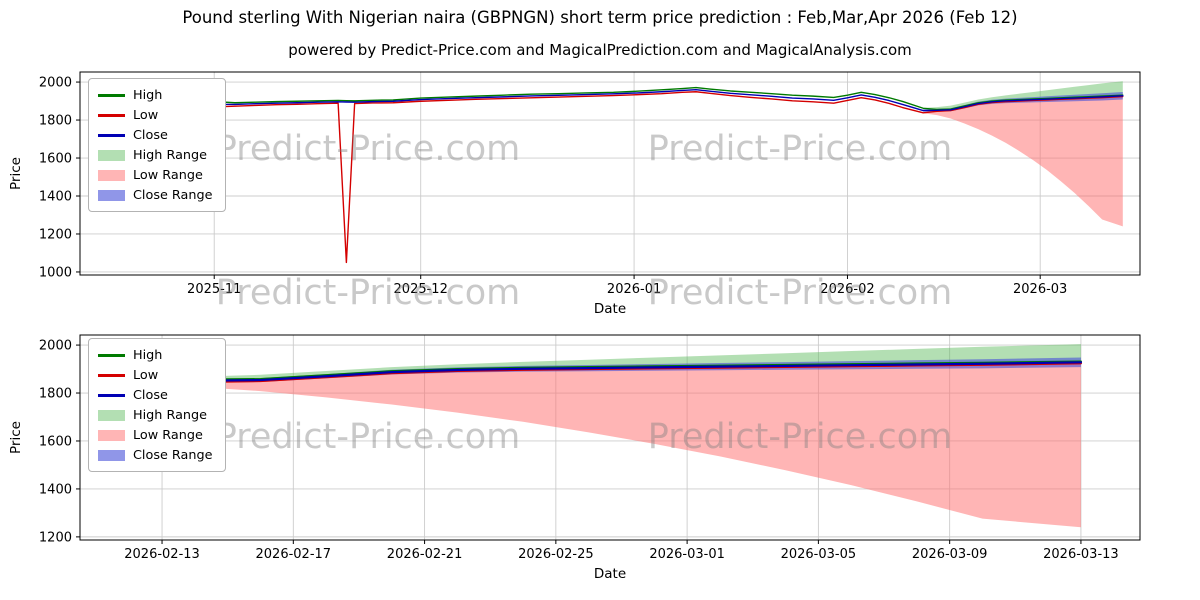 This screenshot has width=1200, height=600. I want to click on y-tick-label: 1000, so click(55, 272).